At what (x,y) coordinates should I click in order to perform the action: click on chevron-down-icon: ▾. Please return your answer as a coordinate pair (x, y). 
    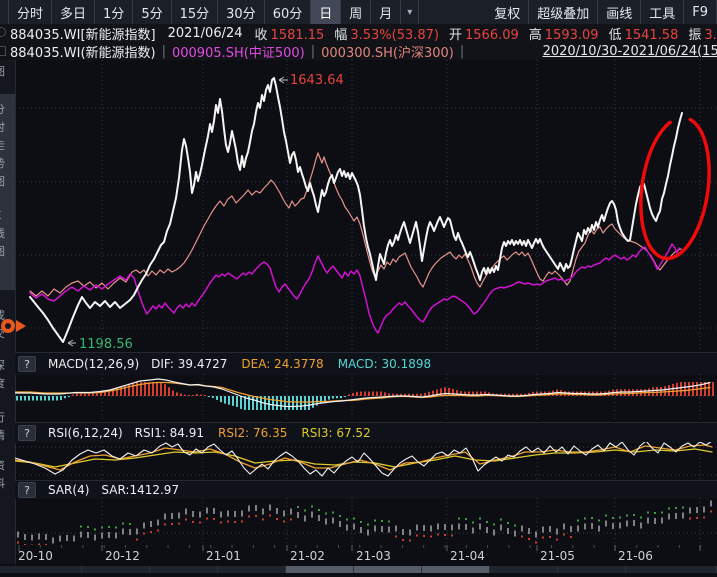
    Looking at the image, I should click on (410, 12).